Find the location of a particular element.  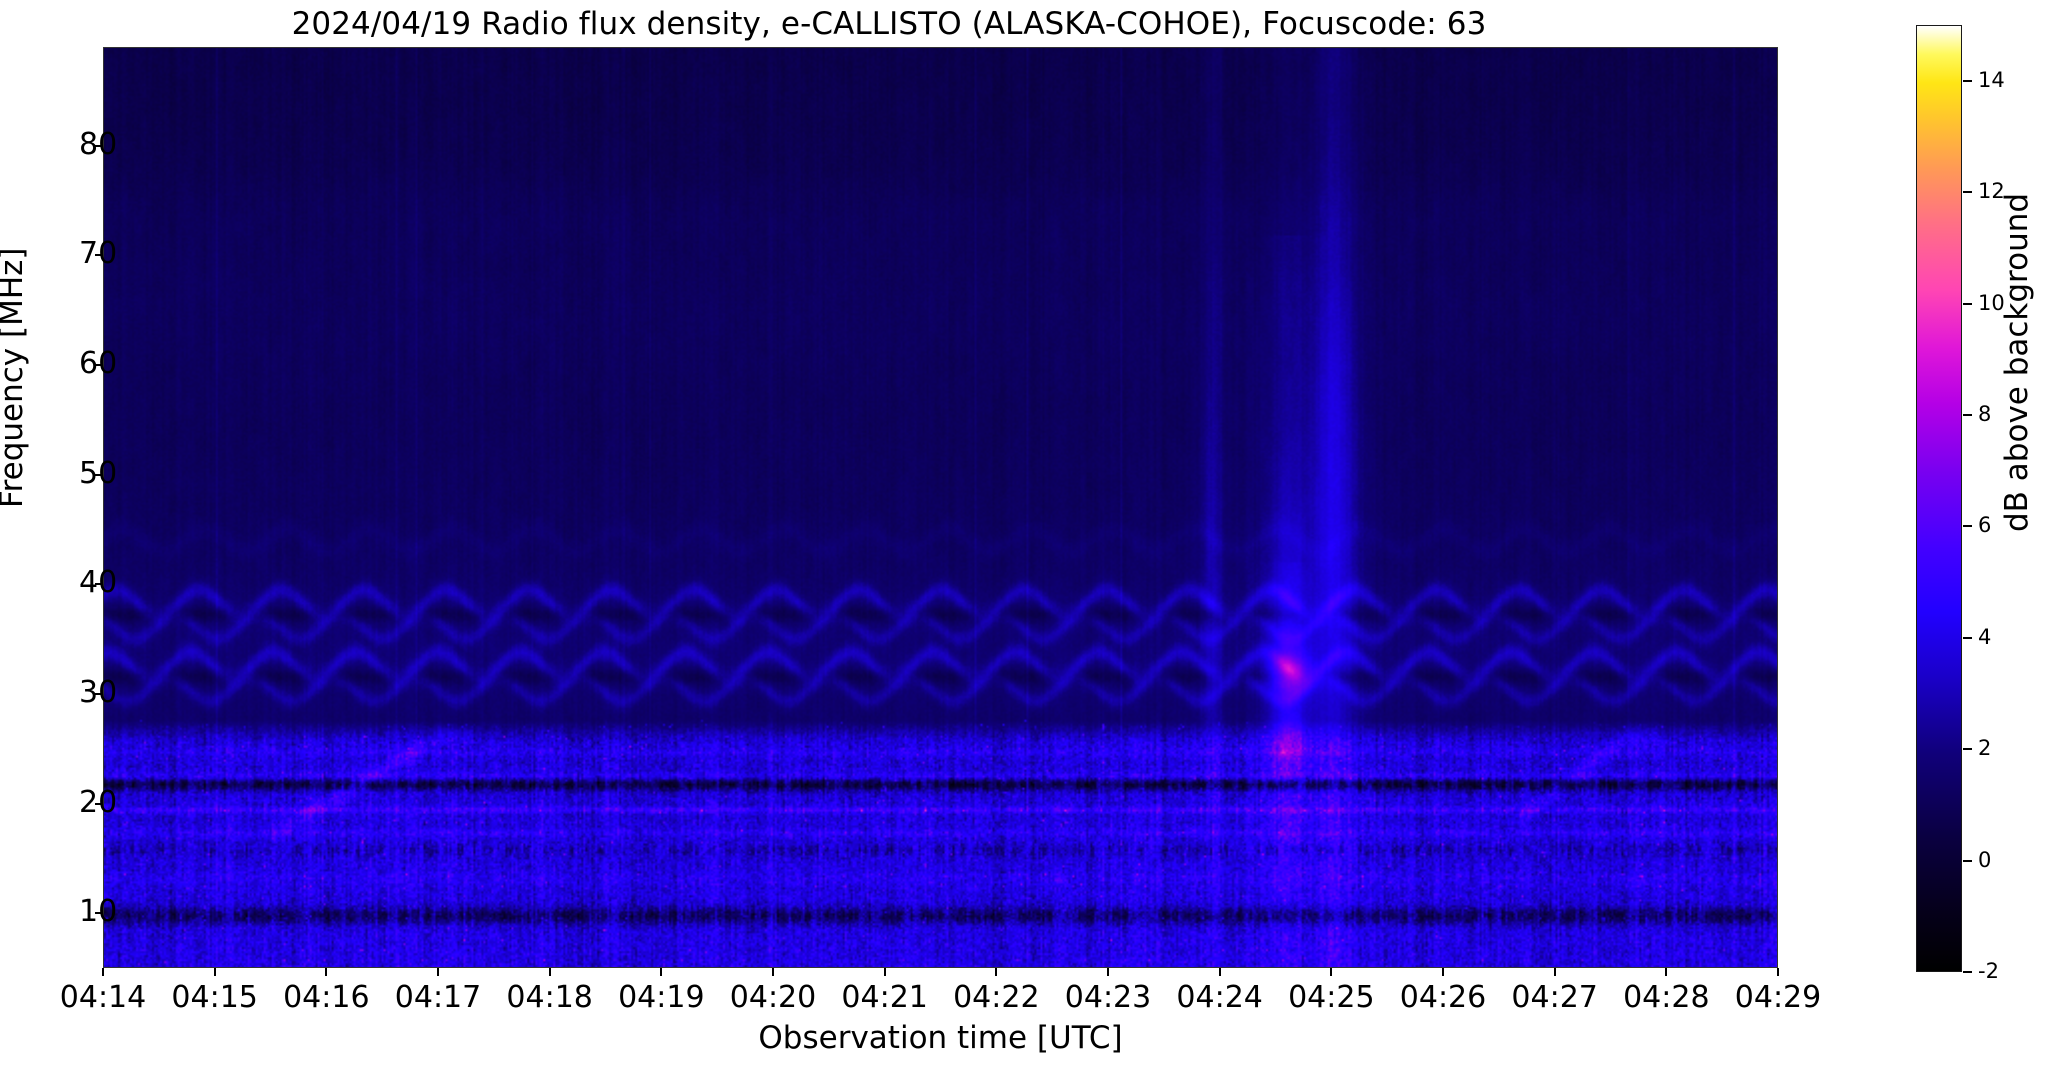

y-tick-label: 70 is located at coordinates (98, 254).